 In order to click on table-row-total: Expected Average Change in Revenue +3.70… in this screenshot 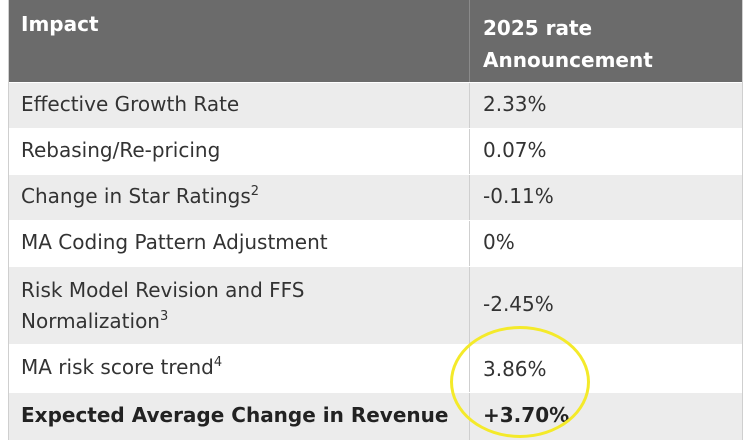, I will do `click(375, 416)`.